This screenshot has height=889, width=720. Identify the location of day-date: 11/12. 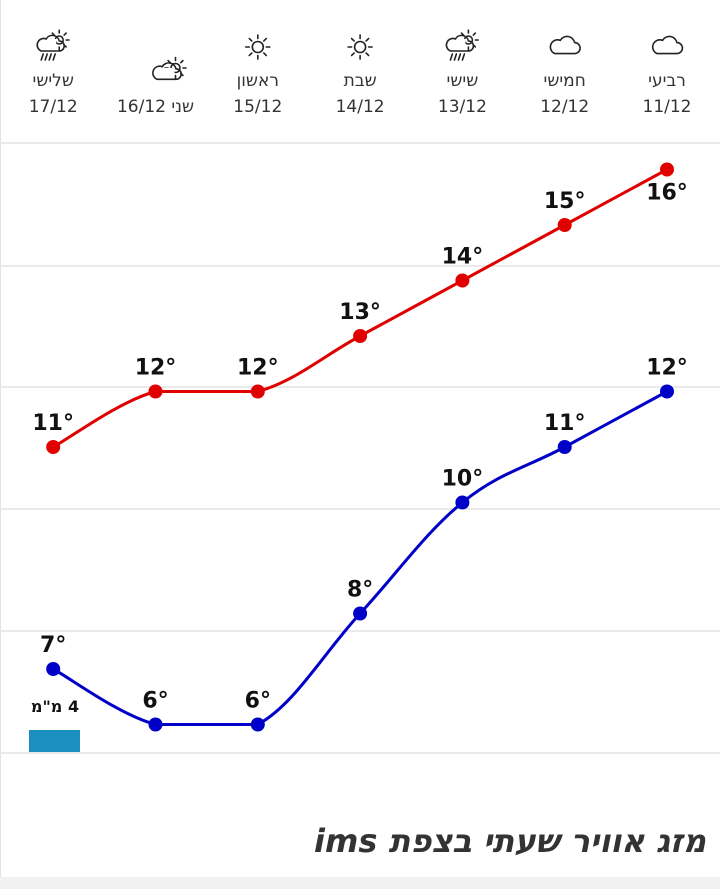
(667, 107).